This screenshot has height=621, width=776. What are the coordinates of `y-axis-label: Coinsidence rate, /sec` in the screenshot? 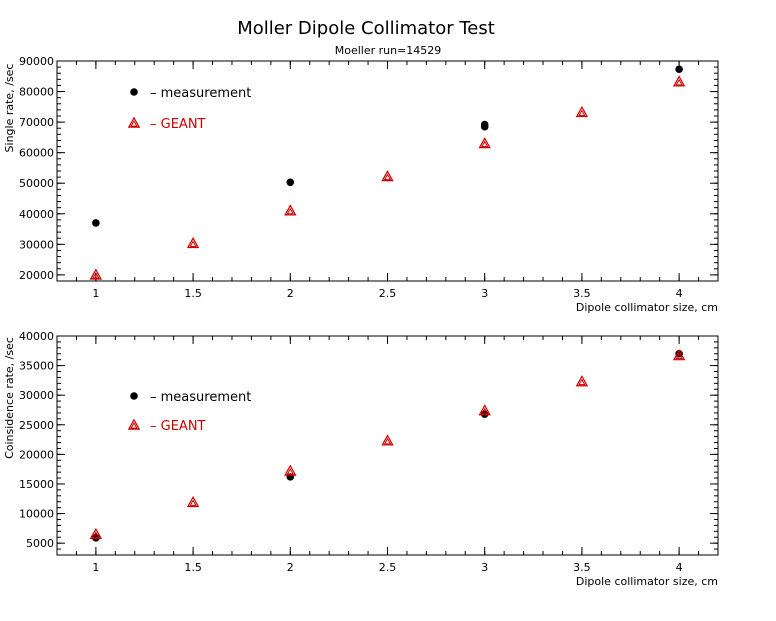 It's located at (9, 398).